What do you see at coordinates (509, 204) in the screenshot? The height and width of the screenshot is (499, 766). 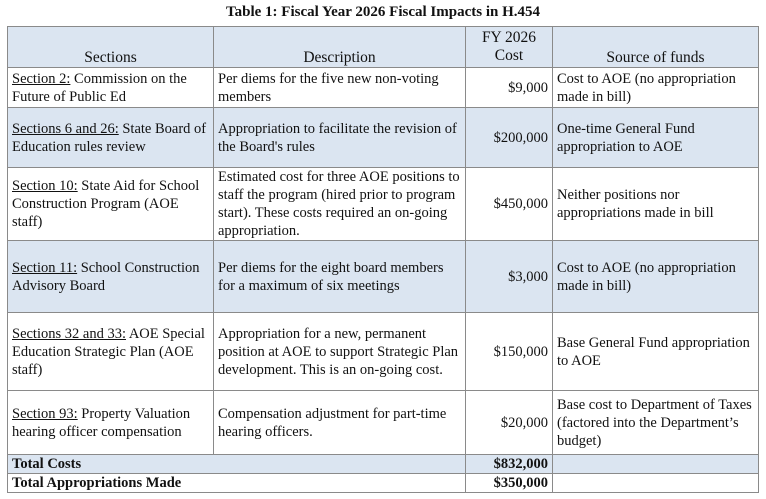 I see `cost-cell: $450,000` at bounding box center [509, 204].